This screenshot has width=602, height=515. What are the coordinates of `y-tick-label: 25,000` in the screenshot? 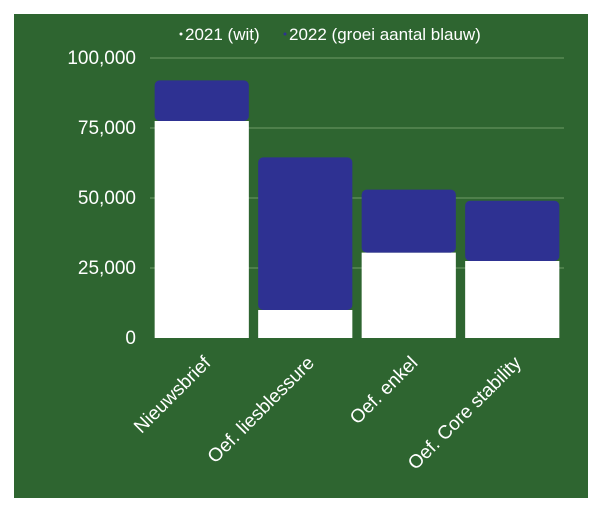 It's located at (107, 268).